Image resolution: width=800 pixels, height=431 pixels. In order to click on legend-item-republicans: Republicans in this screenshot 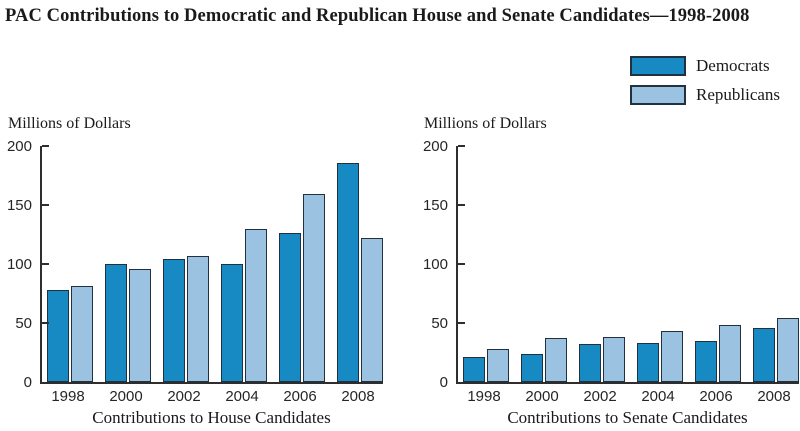, I will do `click(705, 94)`.